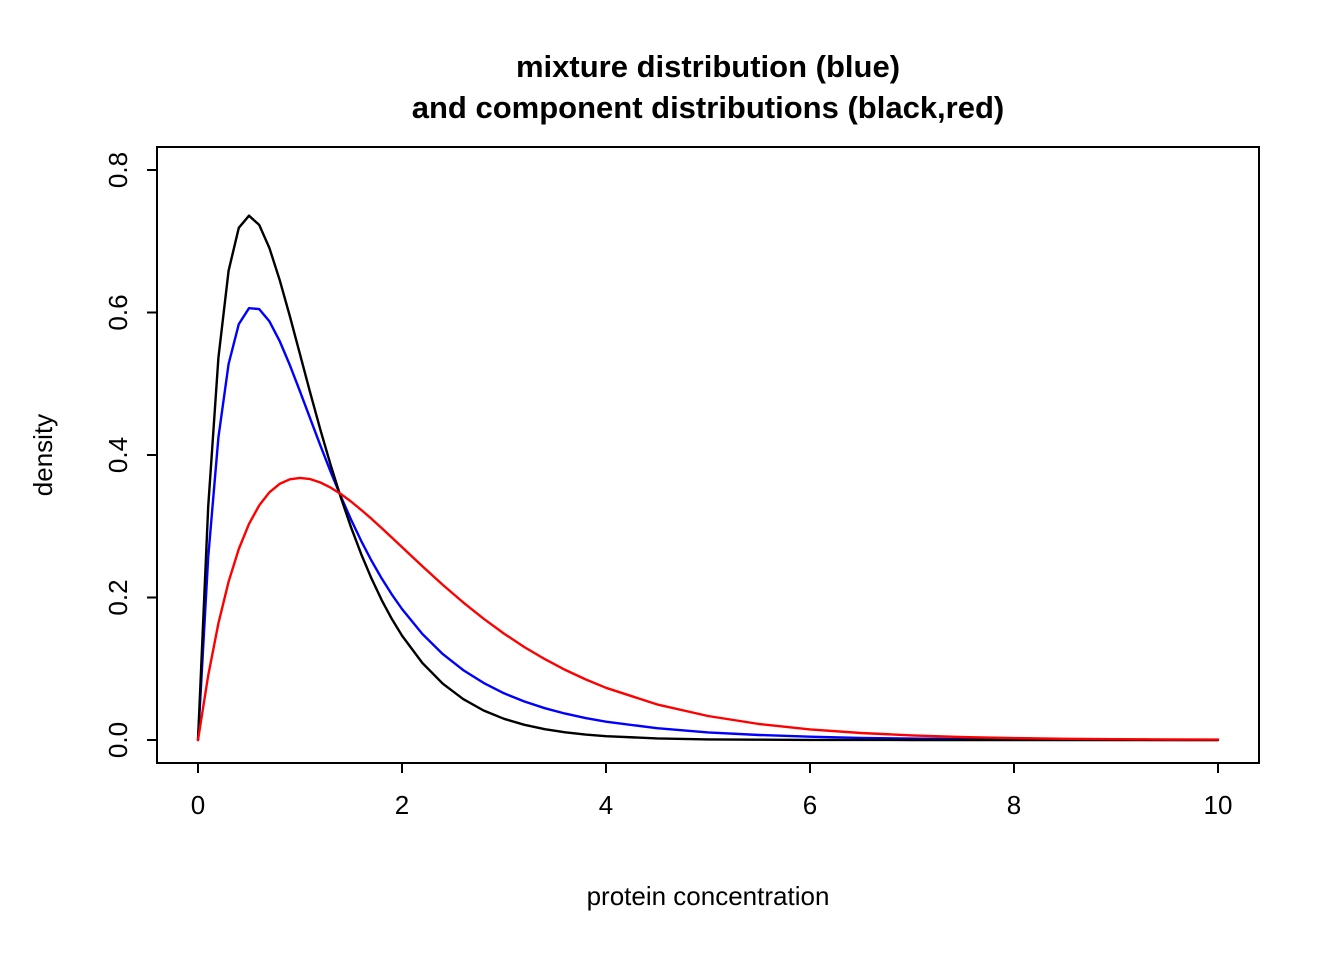  What do you see at coordinates (118, 170) in the screenshot?
I see `y-tick-label: 0.8` at bounding box center [118, 170].